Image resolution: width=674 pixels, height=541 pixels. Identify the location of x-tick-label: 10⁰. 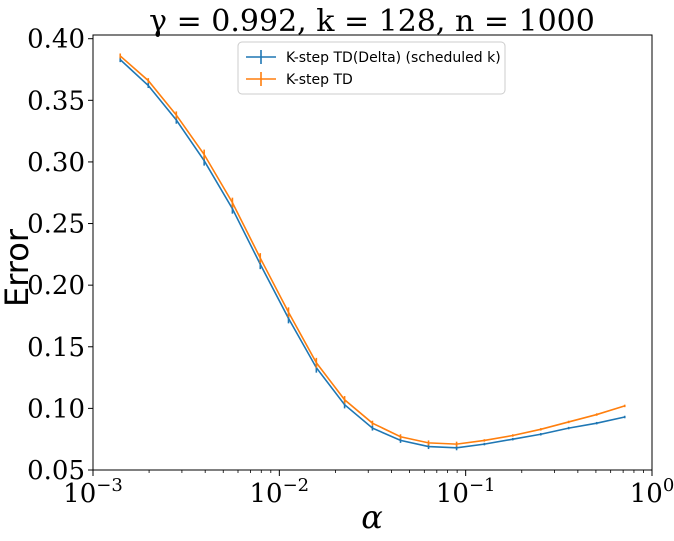
(652, 492).